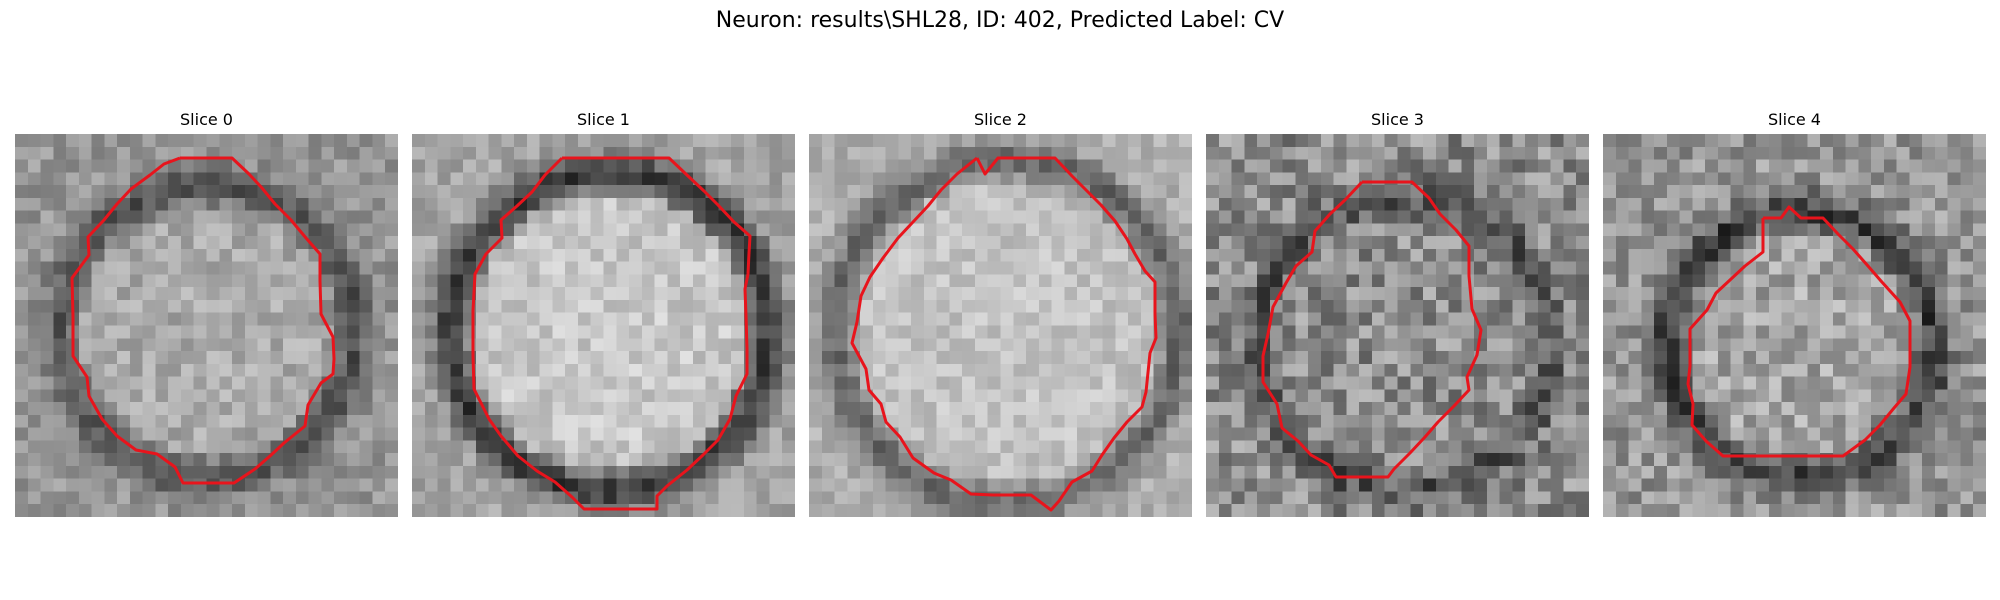  I want to click on slice-title: Slice 3, so click(1397, 119).